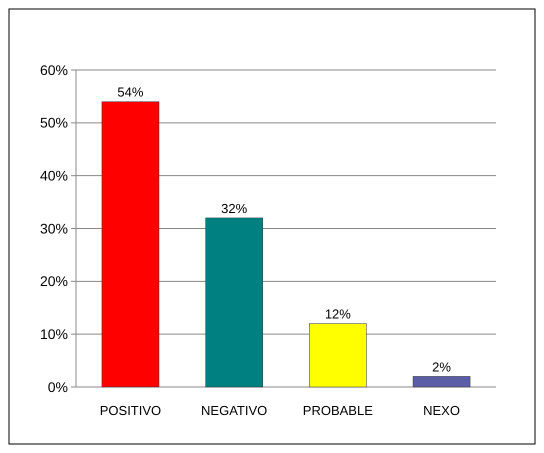 Image resolution: width=544 pixels, height=453 pixels. What do you see at coordinates (54, 228) in the screenshot?
I see `y-tick-label: 30%` at bounding box center [54, 228].